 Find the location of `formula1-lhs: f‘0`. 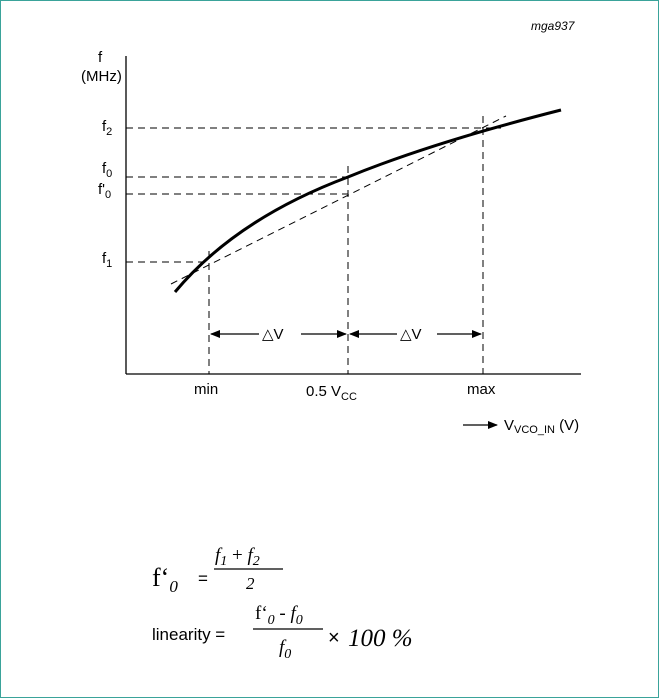

formula1-lhs: f‘0 is located at coordinates (165, 579).